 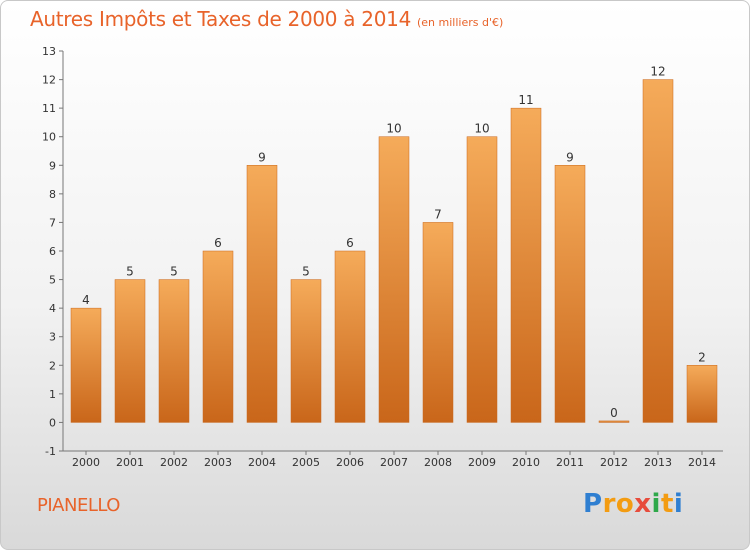 What do you see at coordinates (643, 504) in the screenshot?
I see `logo-letter: x` at bounding box center [643, 504].